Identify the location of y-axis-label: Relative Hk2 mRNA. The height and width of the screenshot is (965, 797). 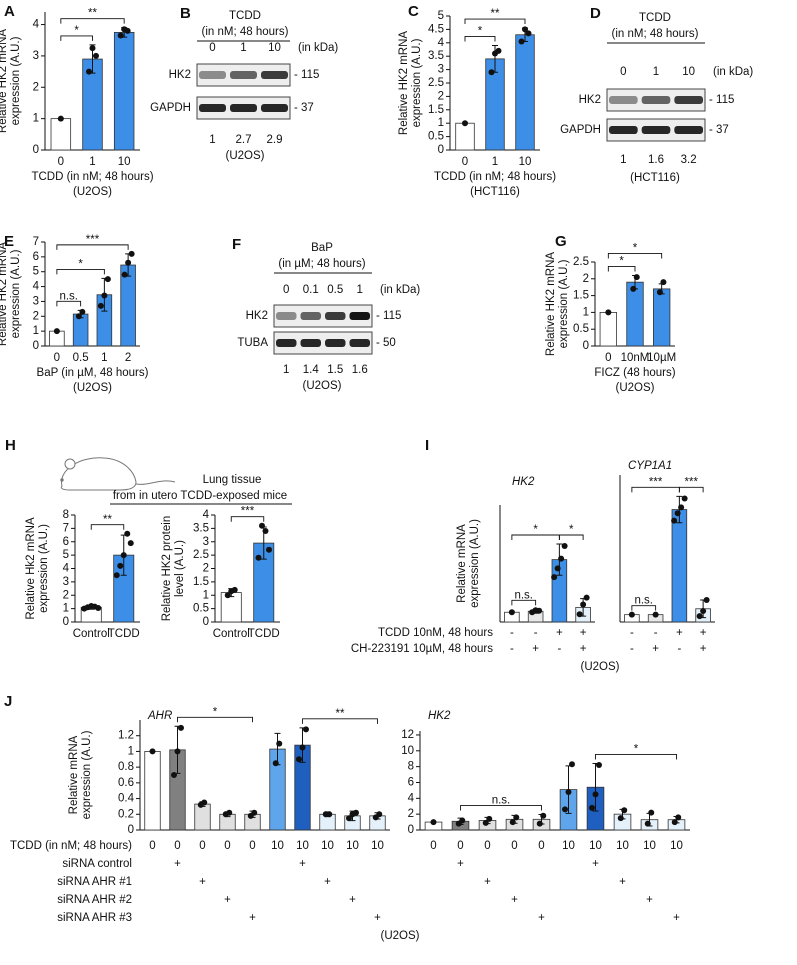
(31, 568).